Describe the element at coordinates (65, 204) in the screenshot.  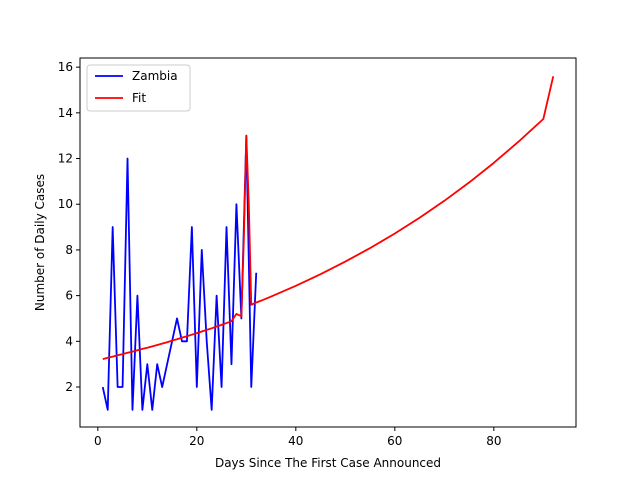
I see `y-tick-label: 10` at that location.